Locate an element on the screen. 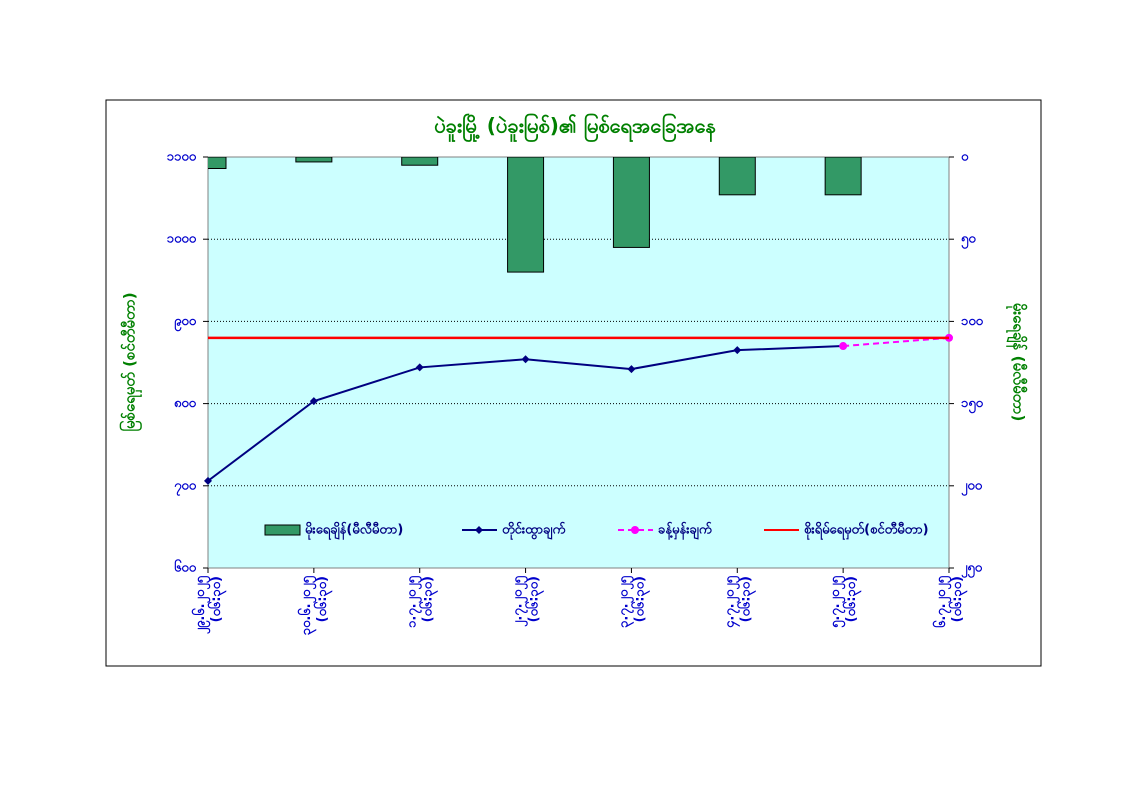  x-tick-label: ၁.၇.၂၀၂၅(၀၆:၃၀) is located at coordinates (421, 601).